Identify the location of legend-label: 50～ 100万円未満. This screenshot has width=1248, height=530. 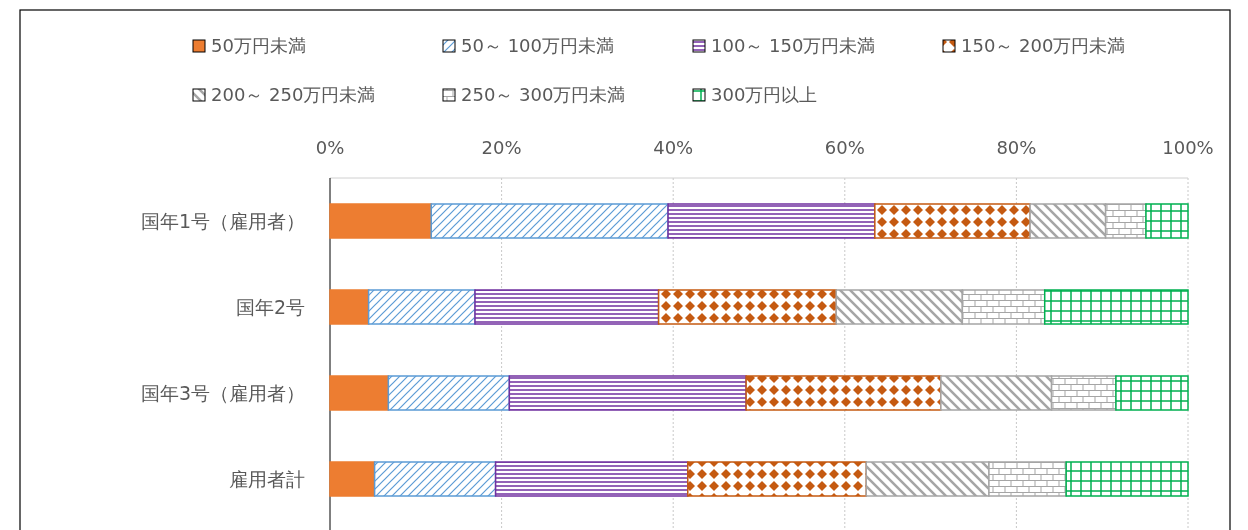
(537, 45).